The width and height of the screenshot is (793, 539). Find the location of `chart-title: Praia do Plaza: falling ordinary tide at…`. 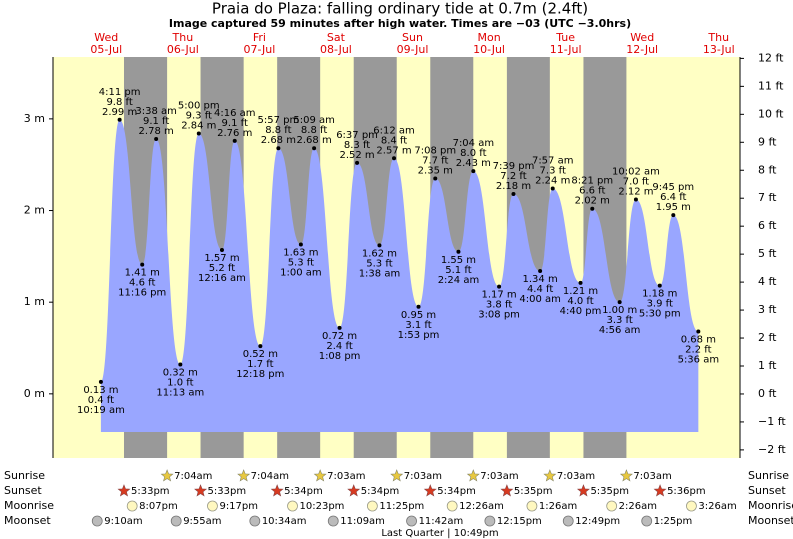

chart-title: Praia do Plaza: falling ordinary tide at… is located at coordinates (400, 9).